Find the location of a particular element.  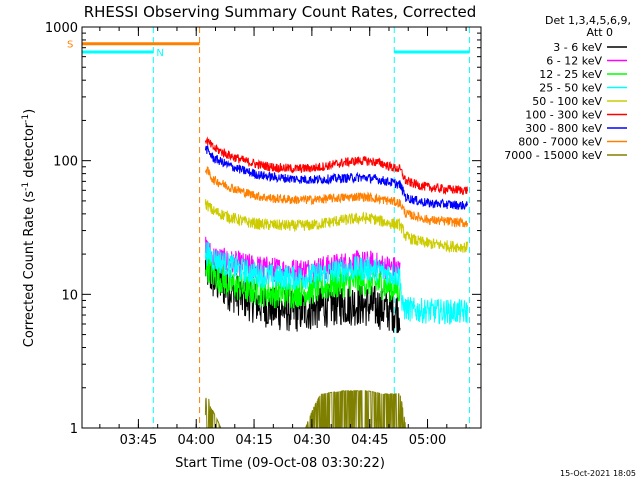

legend-entry-label: 6 - 12 keV is located at coordinates (574, 61).